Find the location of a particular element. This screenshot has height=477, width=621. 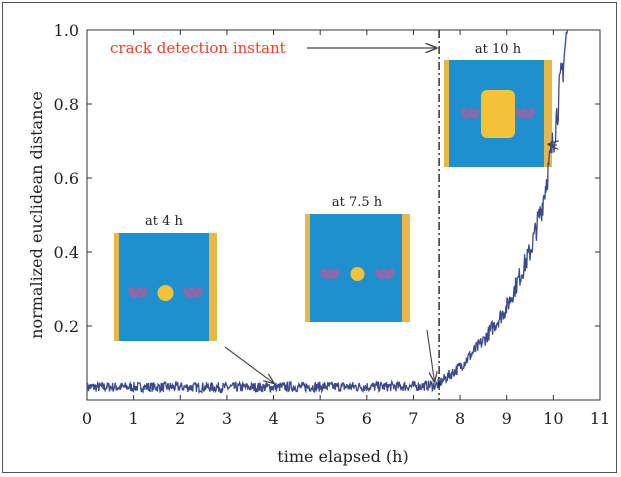

x-tick-label: 10 is located at coordinates (553, 418).